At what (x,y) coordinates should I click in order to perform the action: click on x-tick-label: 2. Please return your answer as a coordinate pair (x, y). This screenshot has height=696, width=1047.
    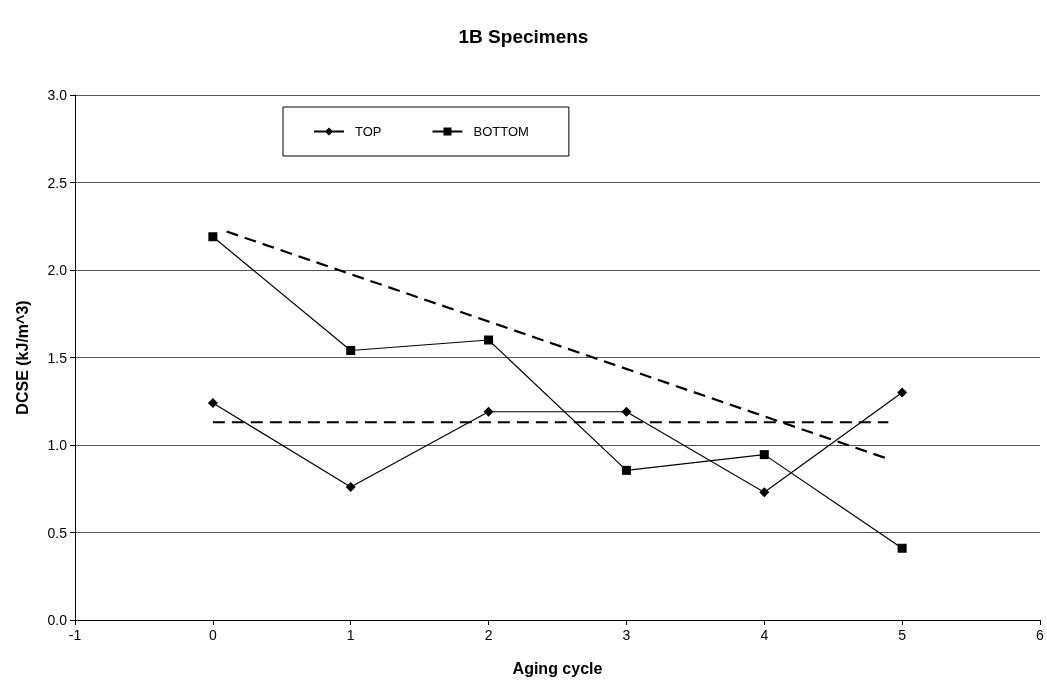
    Looking at the image, I should click on (488, 635).